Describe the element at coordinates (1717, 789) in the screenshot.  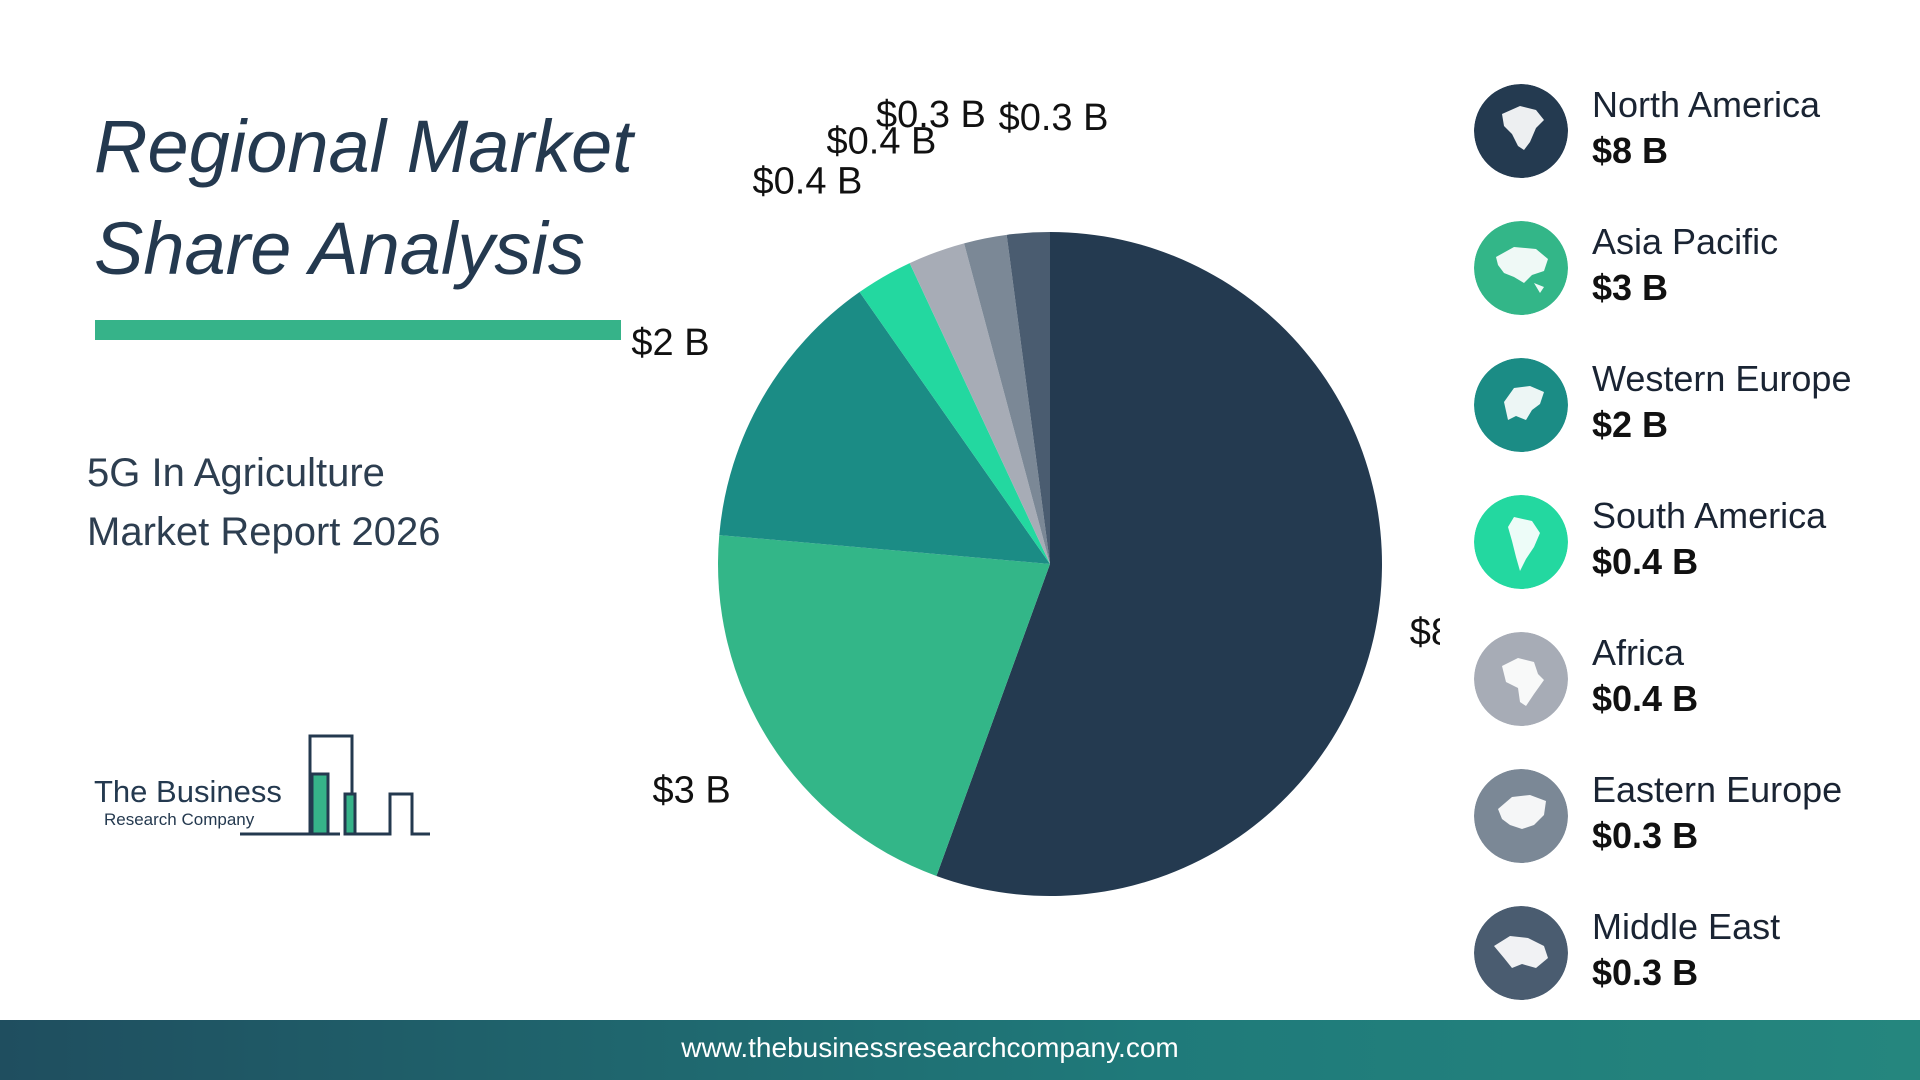
I see `legend-label: Eastern Europe` at that location.